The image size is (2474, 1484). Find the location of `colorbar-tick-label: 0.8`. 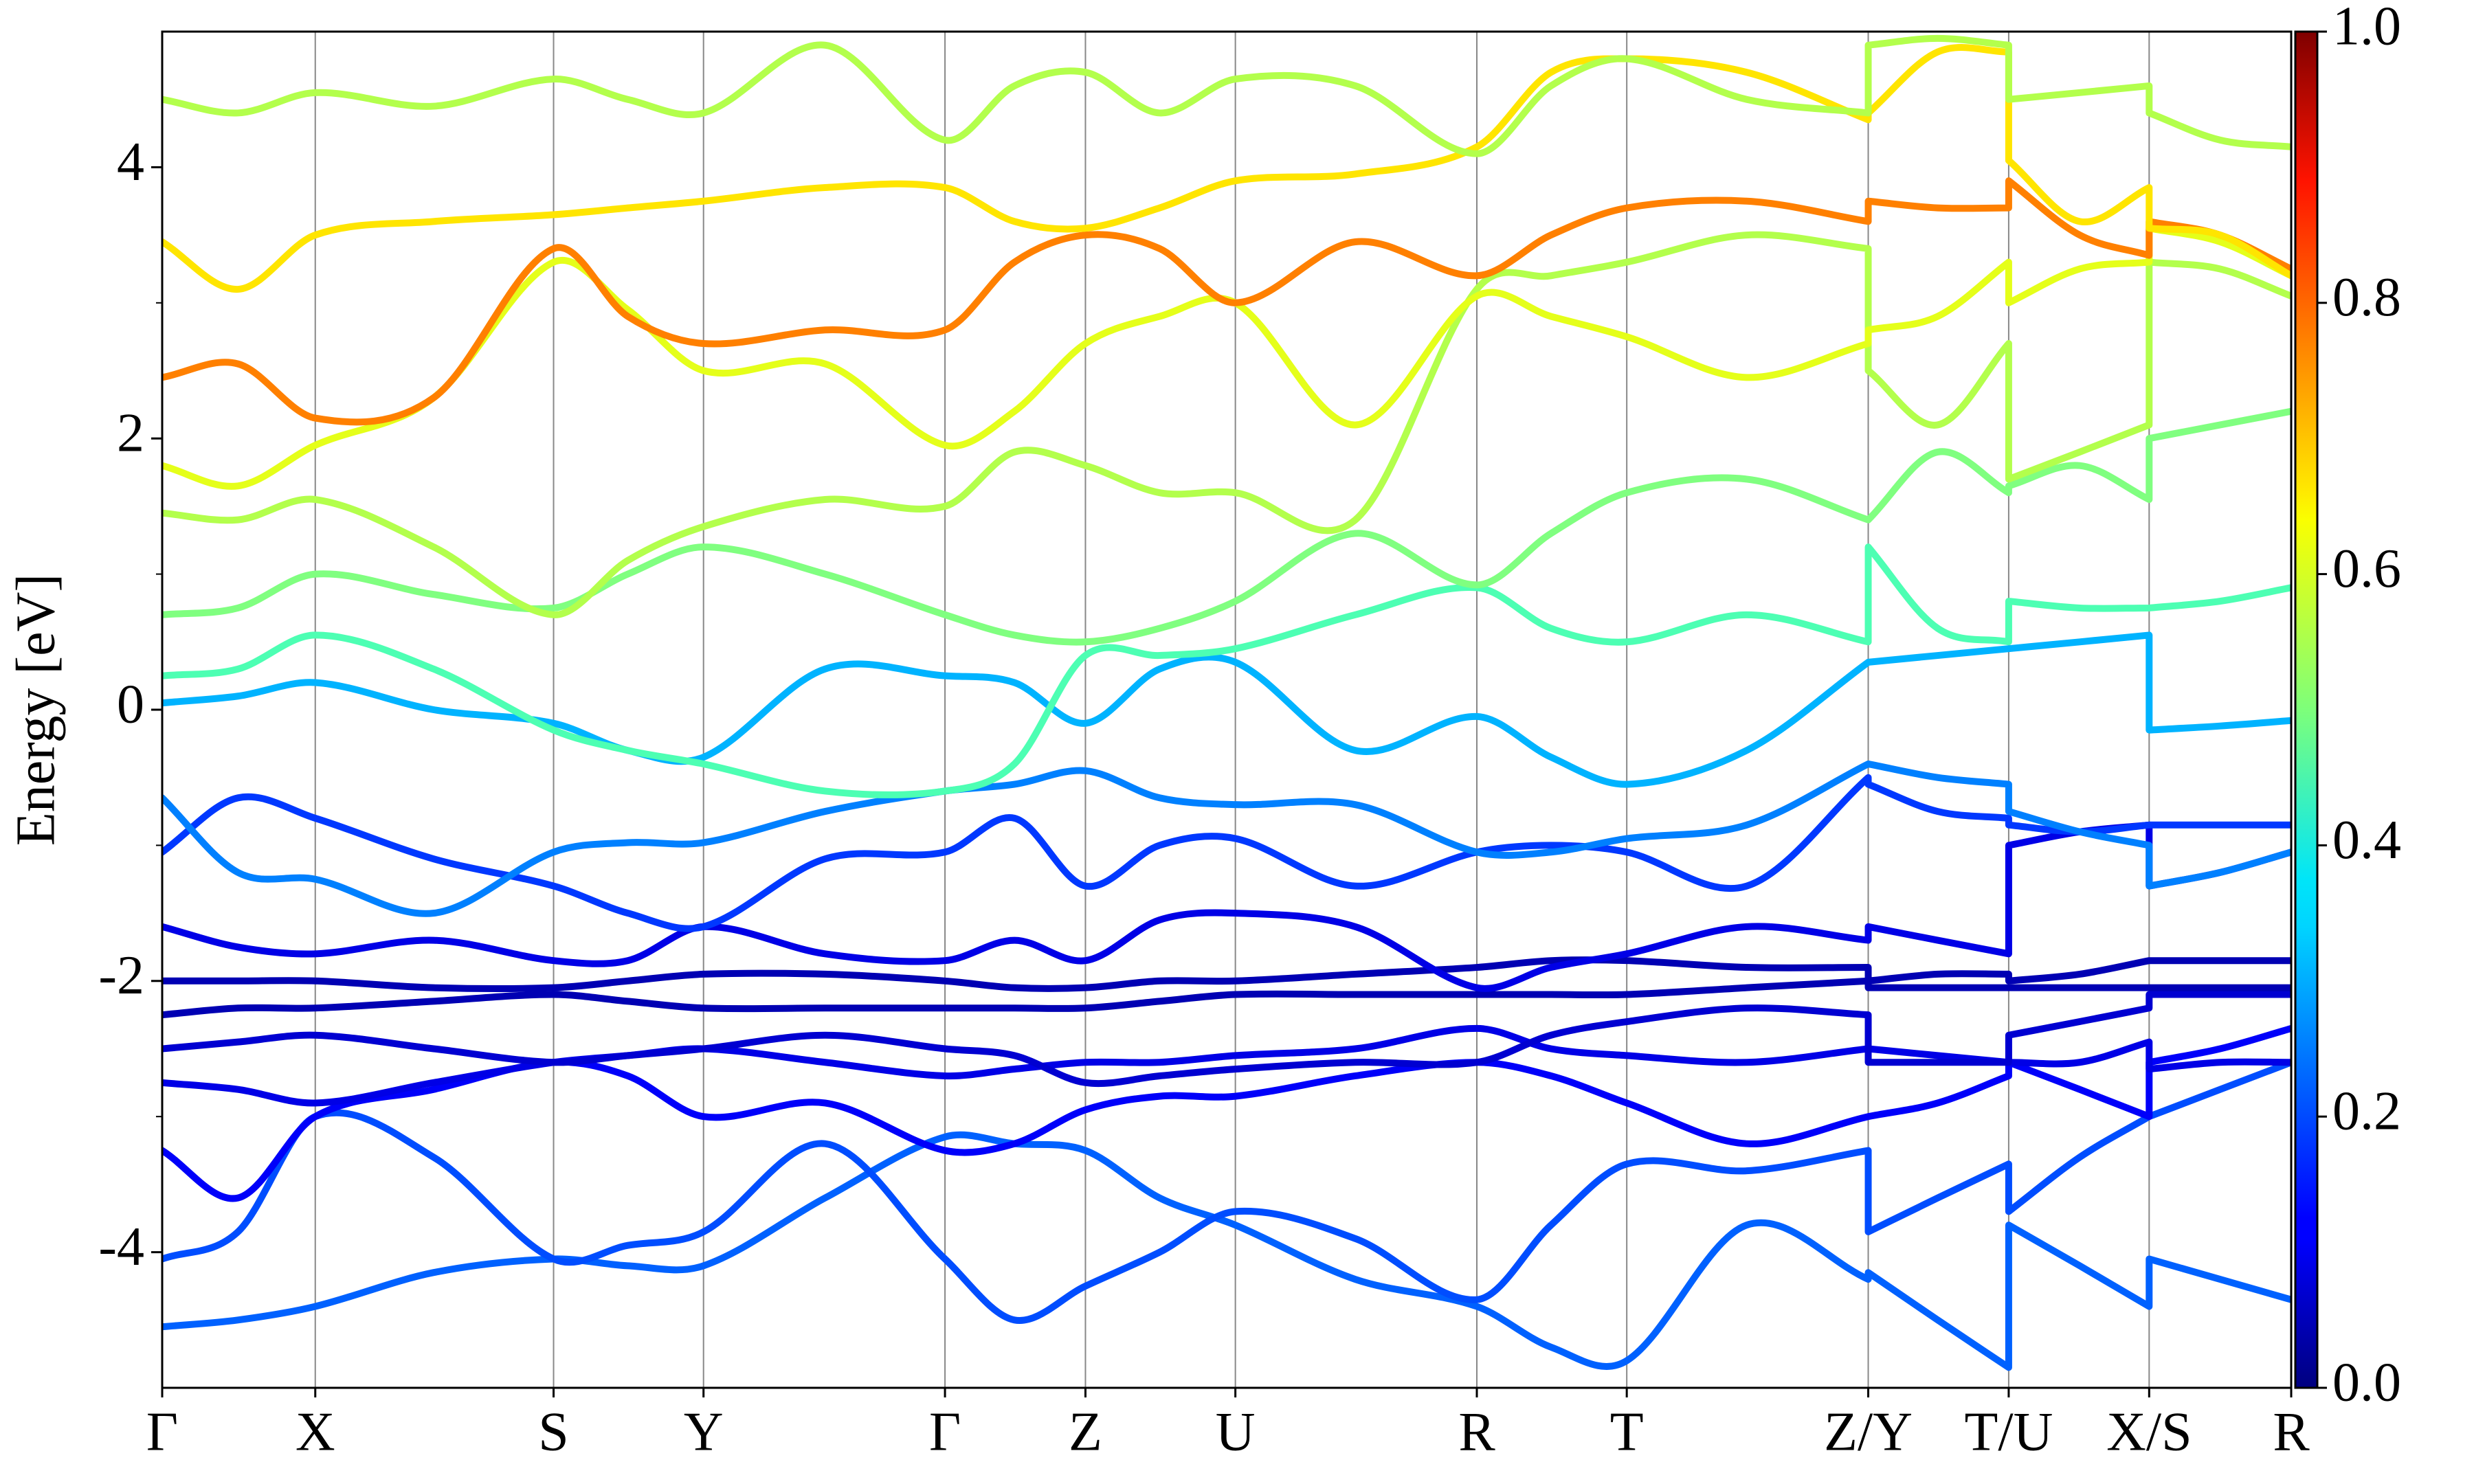

colorbar-tick-label: 0.8 is located at coordinates (2366, 297).